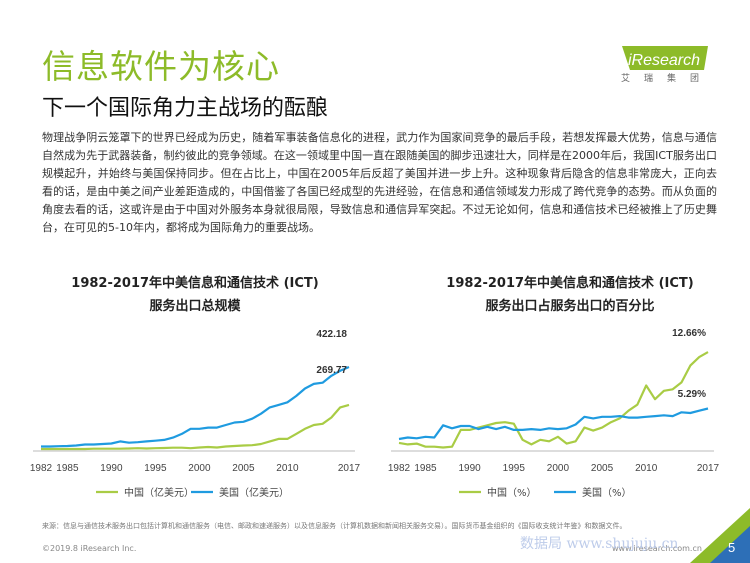  I want to click on chart2-title-line1: 1982-2017年中美信息和通信技术 (ICT), so click(570, 283).